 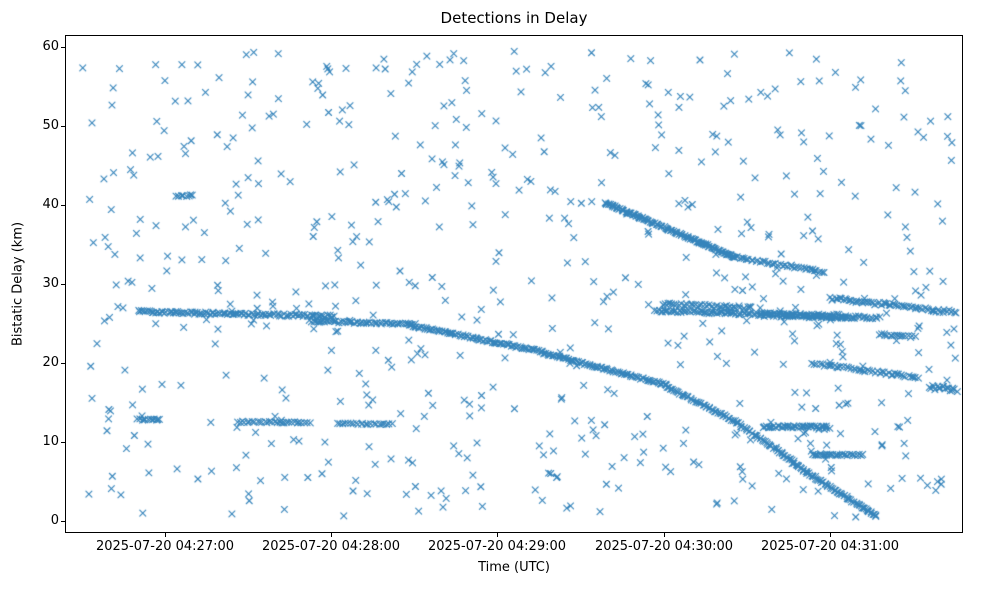 What do you see at coordinates (497, 546) in the screenshot?
I see `x-tick-label: 2025-07-20 04:29:00` at bounding box center [497, 546].